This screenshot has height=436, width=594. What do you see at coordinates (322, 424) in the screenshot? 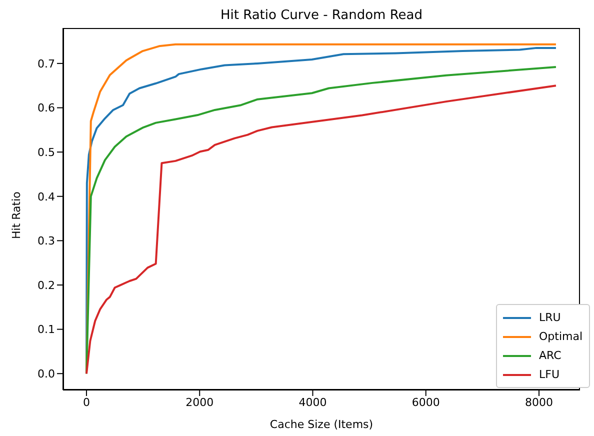
I see `x-axis-title: Cache Size (Items)` at bounding box center [322, 424].